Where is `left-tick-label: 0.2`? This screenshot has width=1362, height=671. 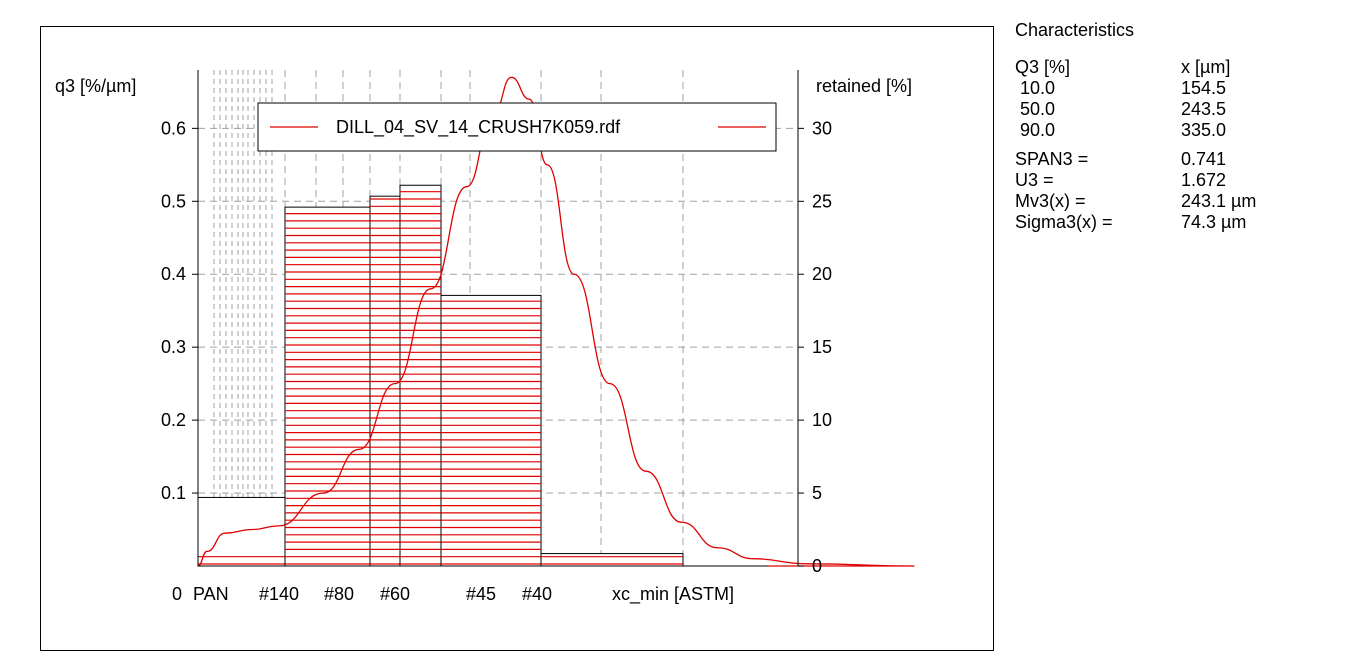 left-tick-label: 0.2 is located at coordinates (173, 420).